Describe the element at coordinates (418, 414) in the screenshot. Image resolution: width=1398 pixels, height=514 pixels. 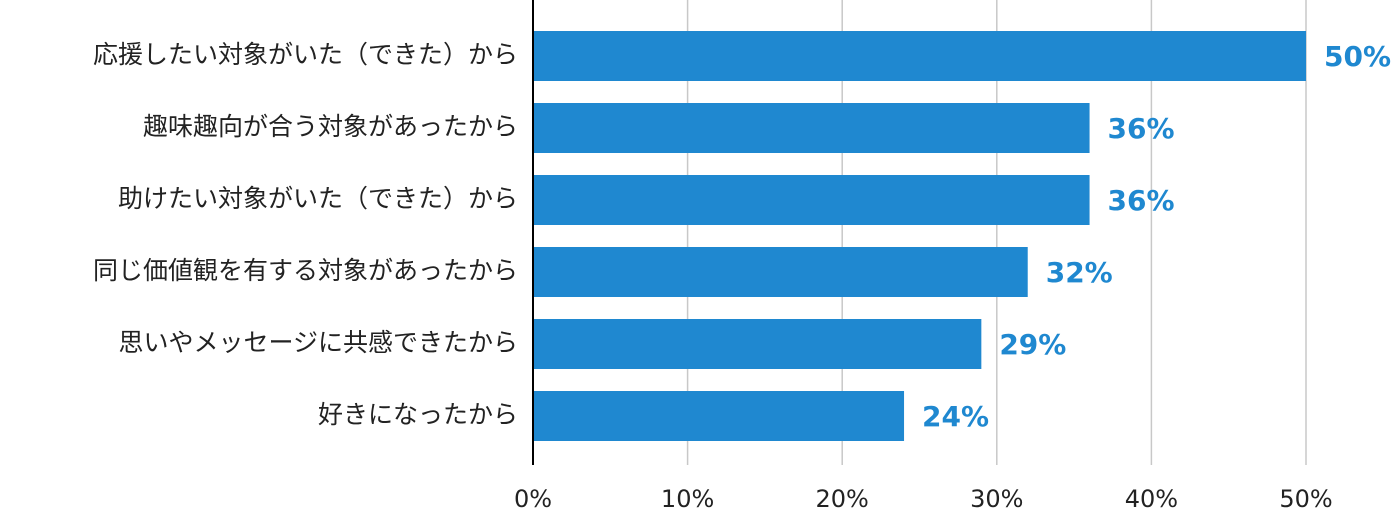
I see `category-label: 好きになったから` at that location.